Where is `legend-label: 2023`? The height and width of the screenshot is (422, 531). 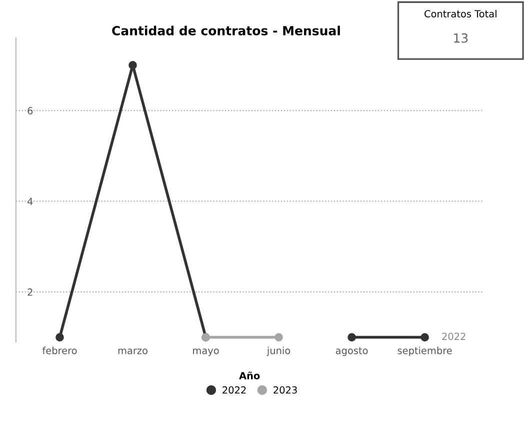 legend-label: 2023 is located at coordinates (285, 390).